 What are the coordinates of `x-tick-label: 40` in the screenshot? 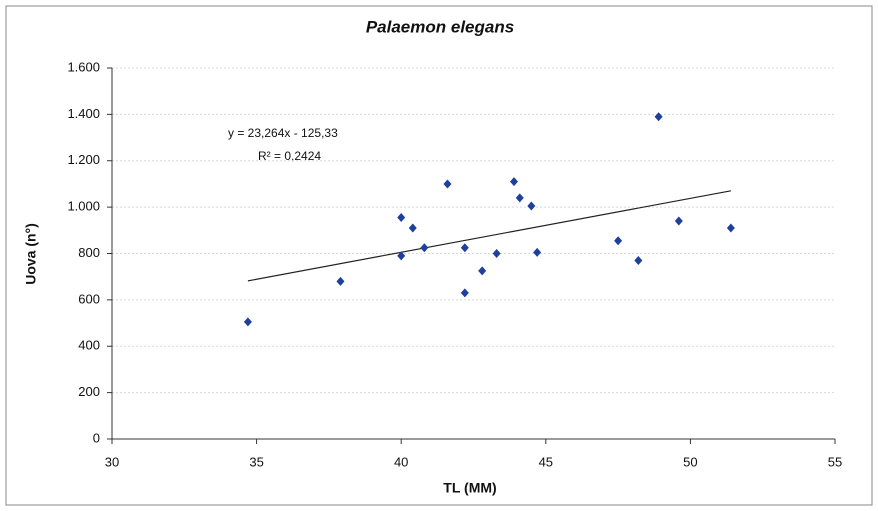 It's located at (401, 461).